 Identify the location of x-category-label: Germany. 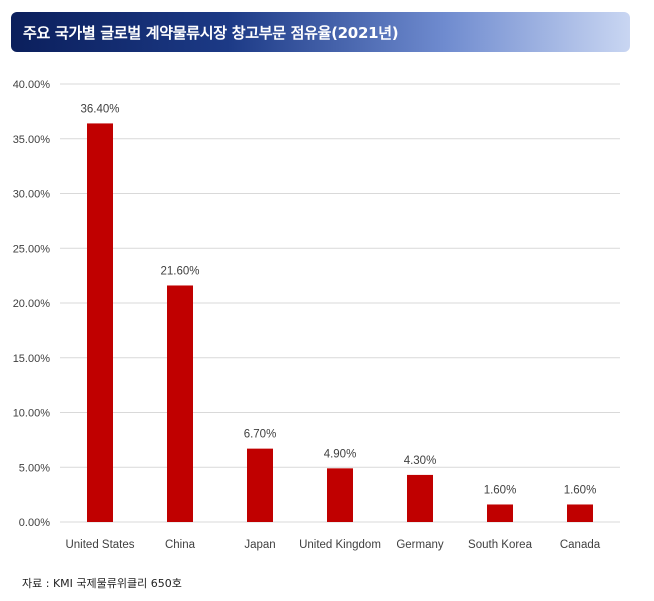
(420, 545).